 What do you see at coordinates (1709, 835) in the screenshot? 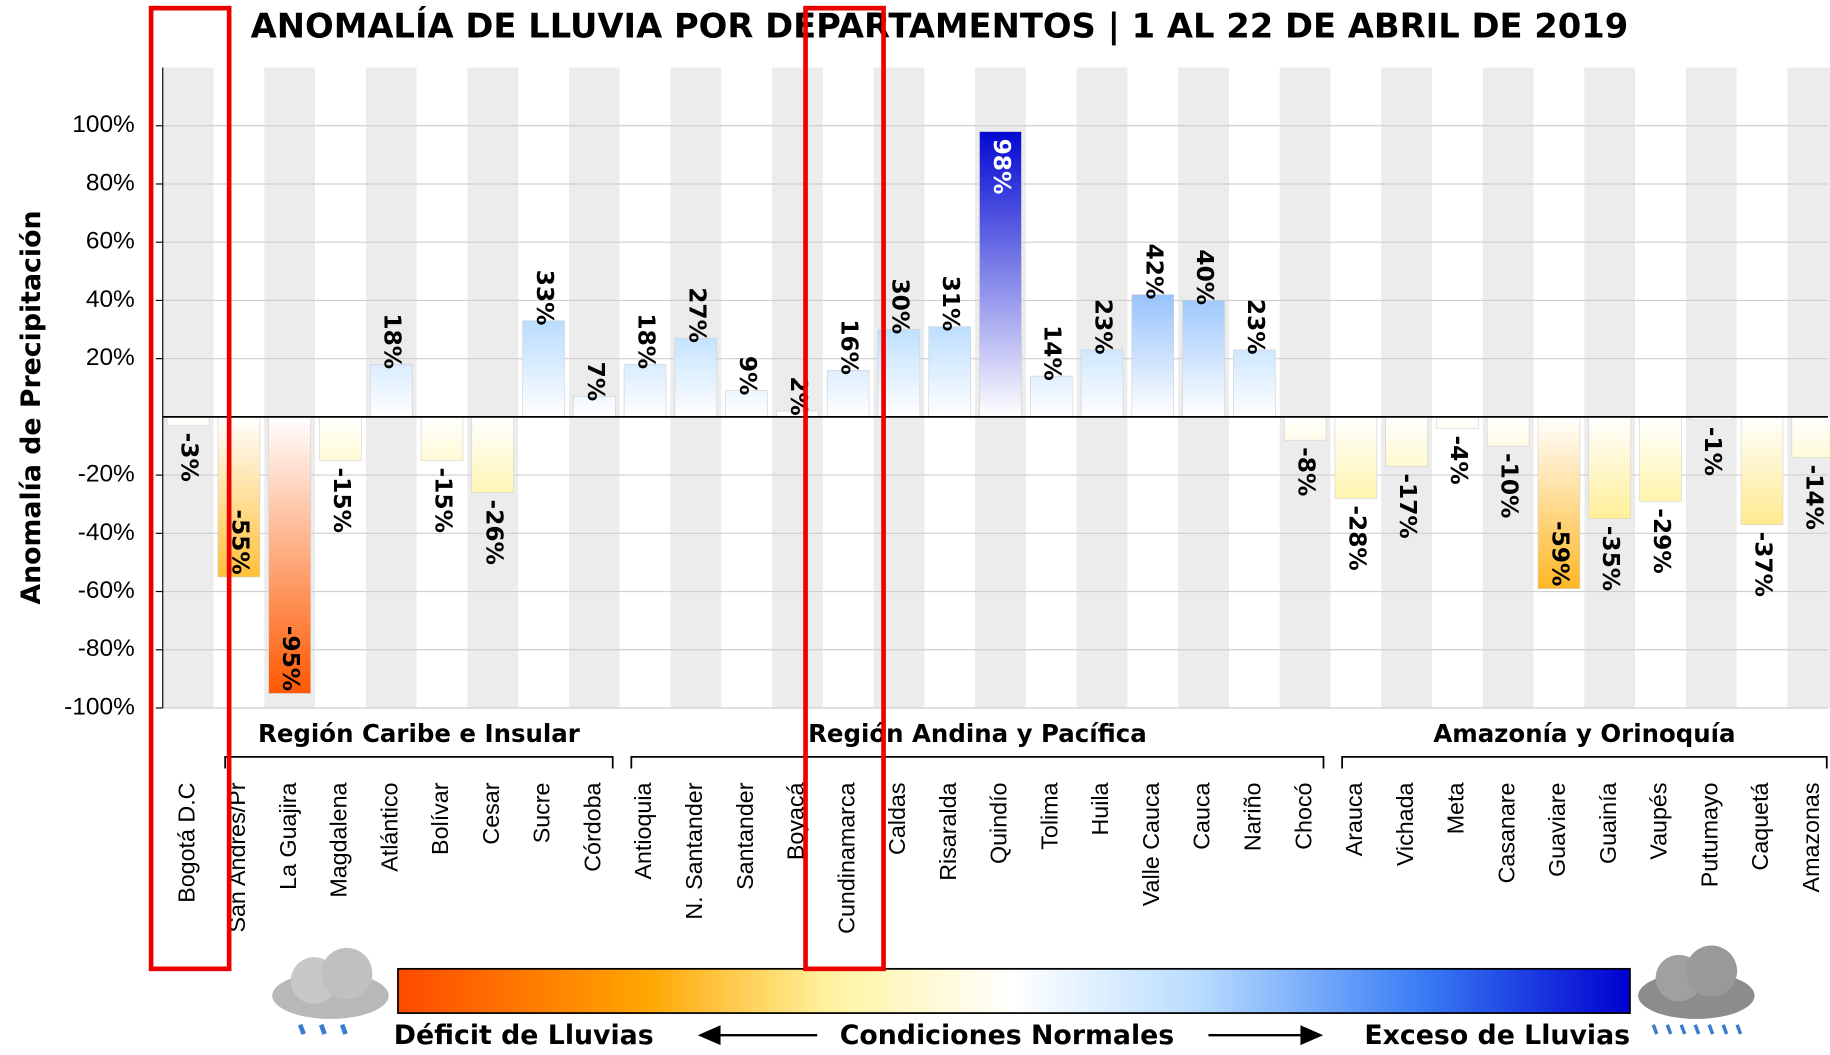
I see `x-tick-label: Putumayo` at bounding box center [1709, 835].